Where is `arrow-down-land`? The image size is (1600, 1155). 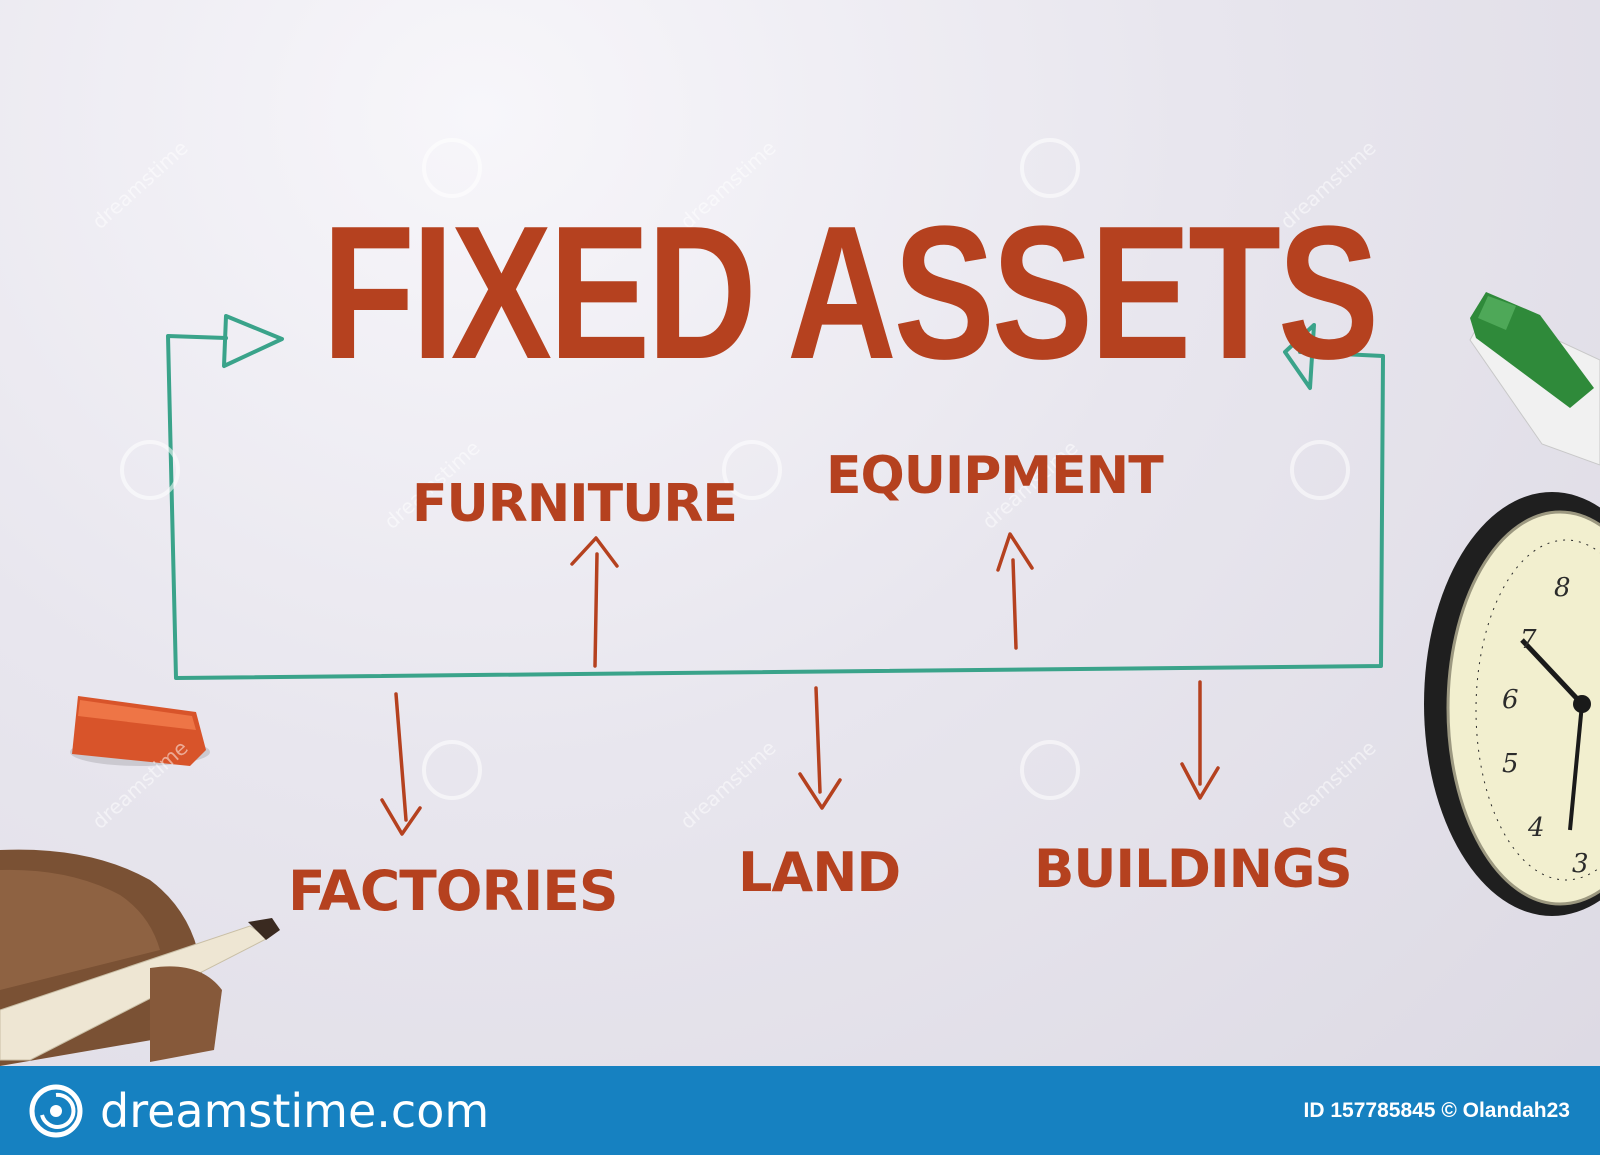
arrow-down-land is located at coordinates (820, 748).